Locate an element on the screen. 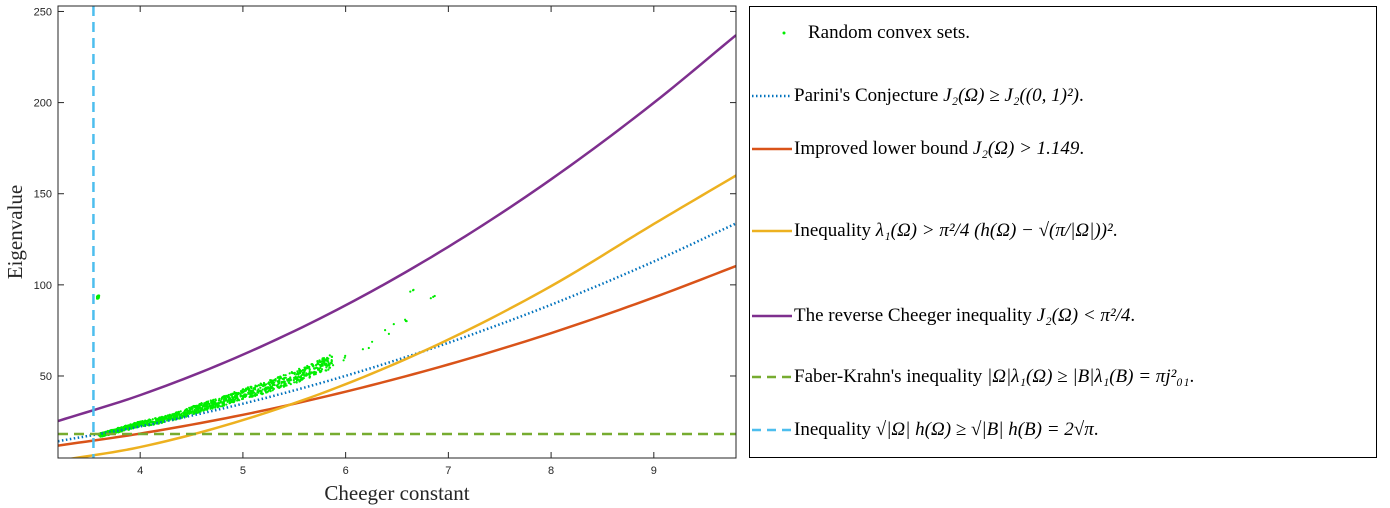 The width and height of the screenshot is (1390, 508). legend-faber-suffix: . is located at coordinates (1192, 376).